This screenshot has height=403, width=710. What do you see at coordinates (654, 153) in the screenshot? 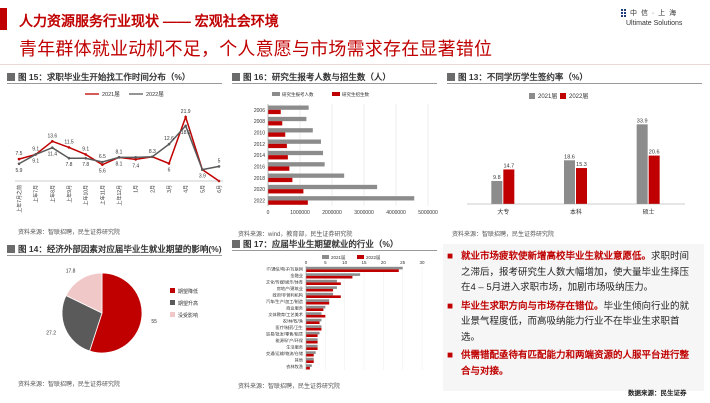
I see `data-label: 20.6` at bounding box center [654, 153].